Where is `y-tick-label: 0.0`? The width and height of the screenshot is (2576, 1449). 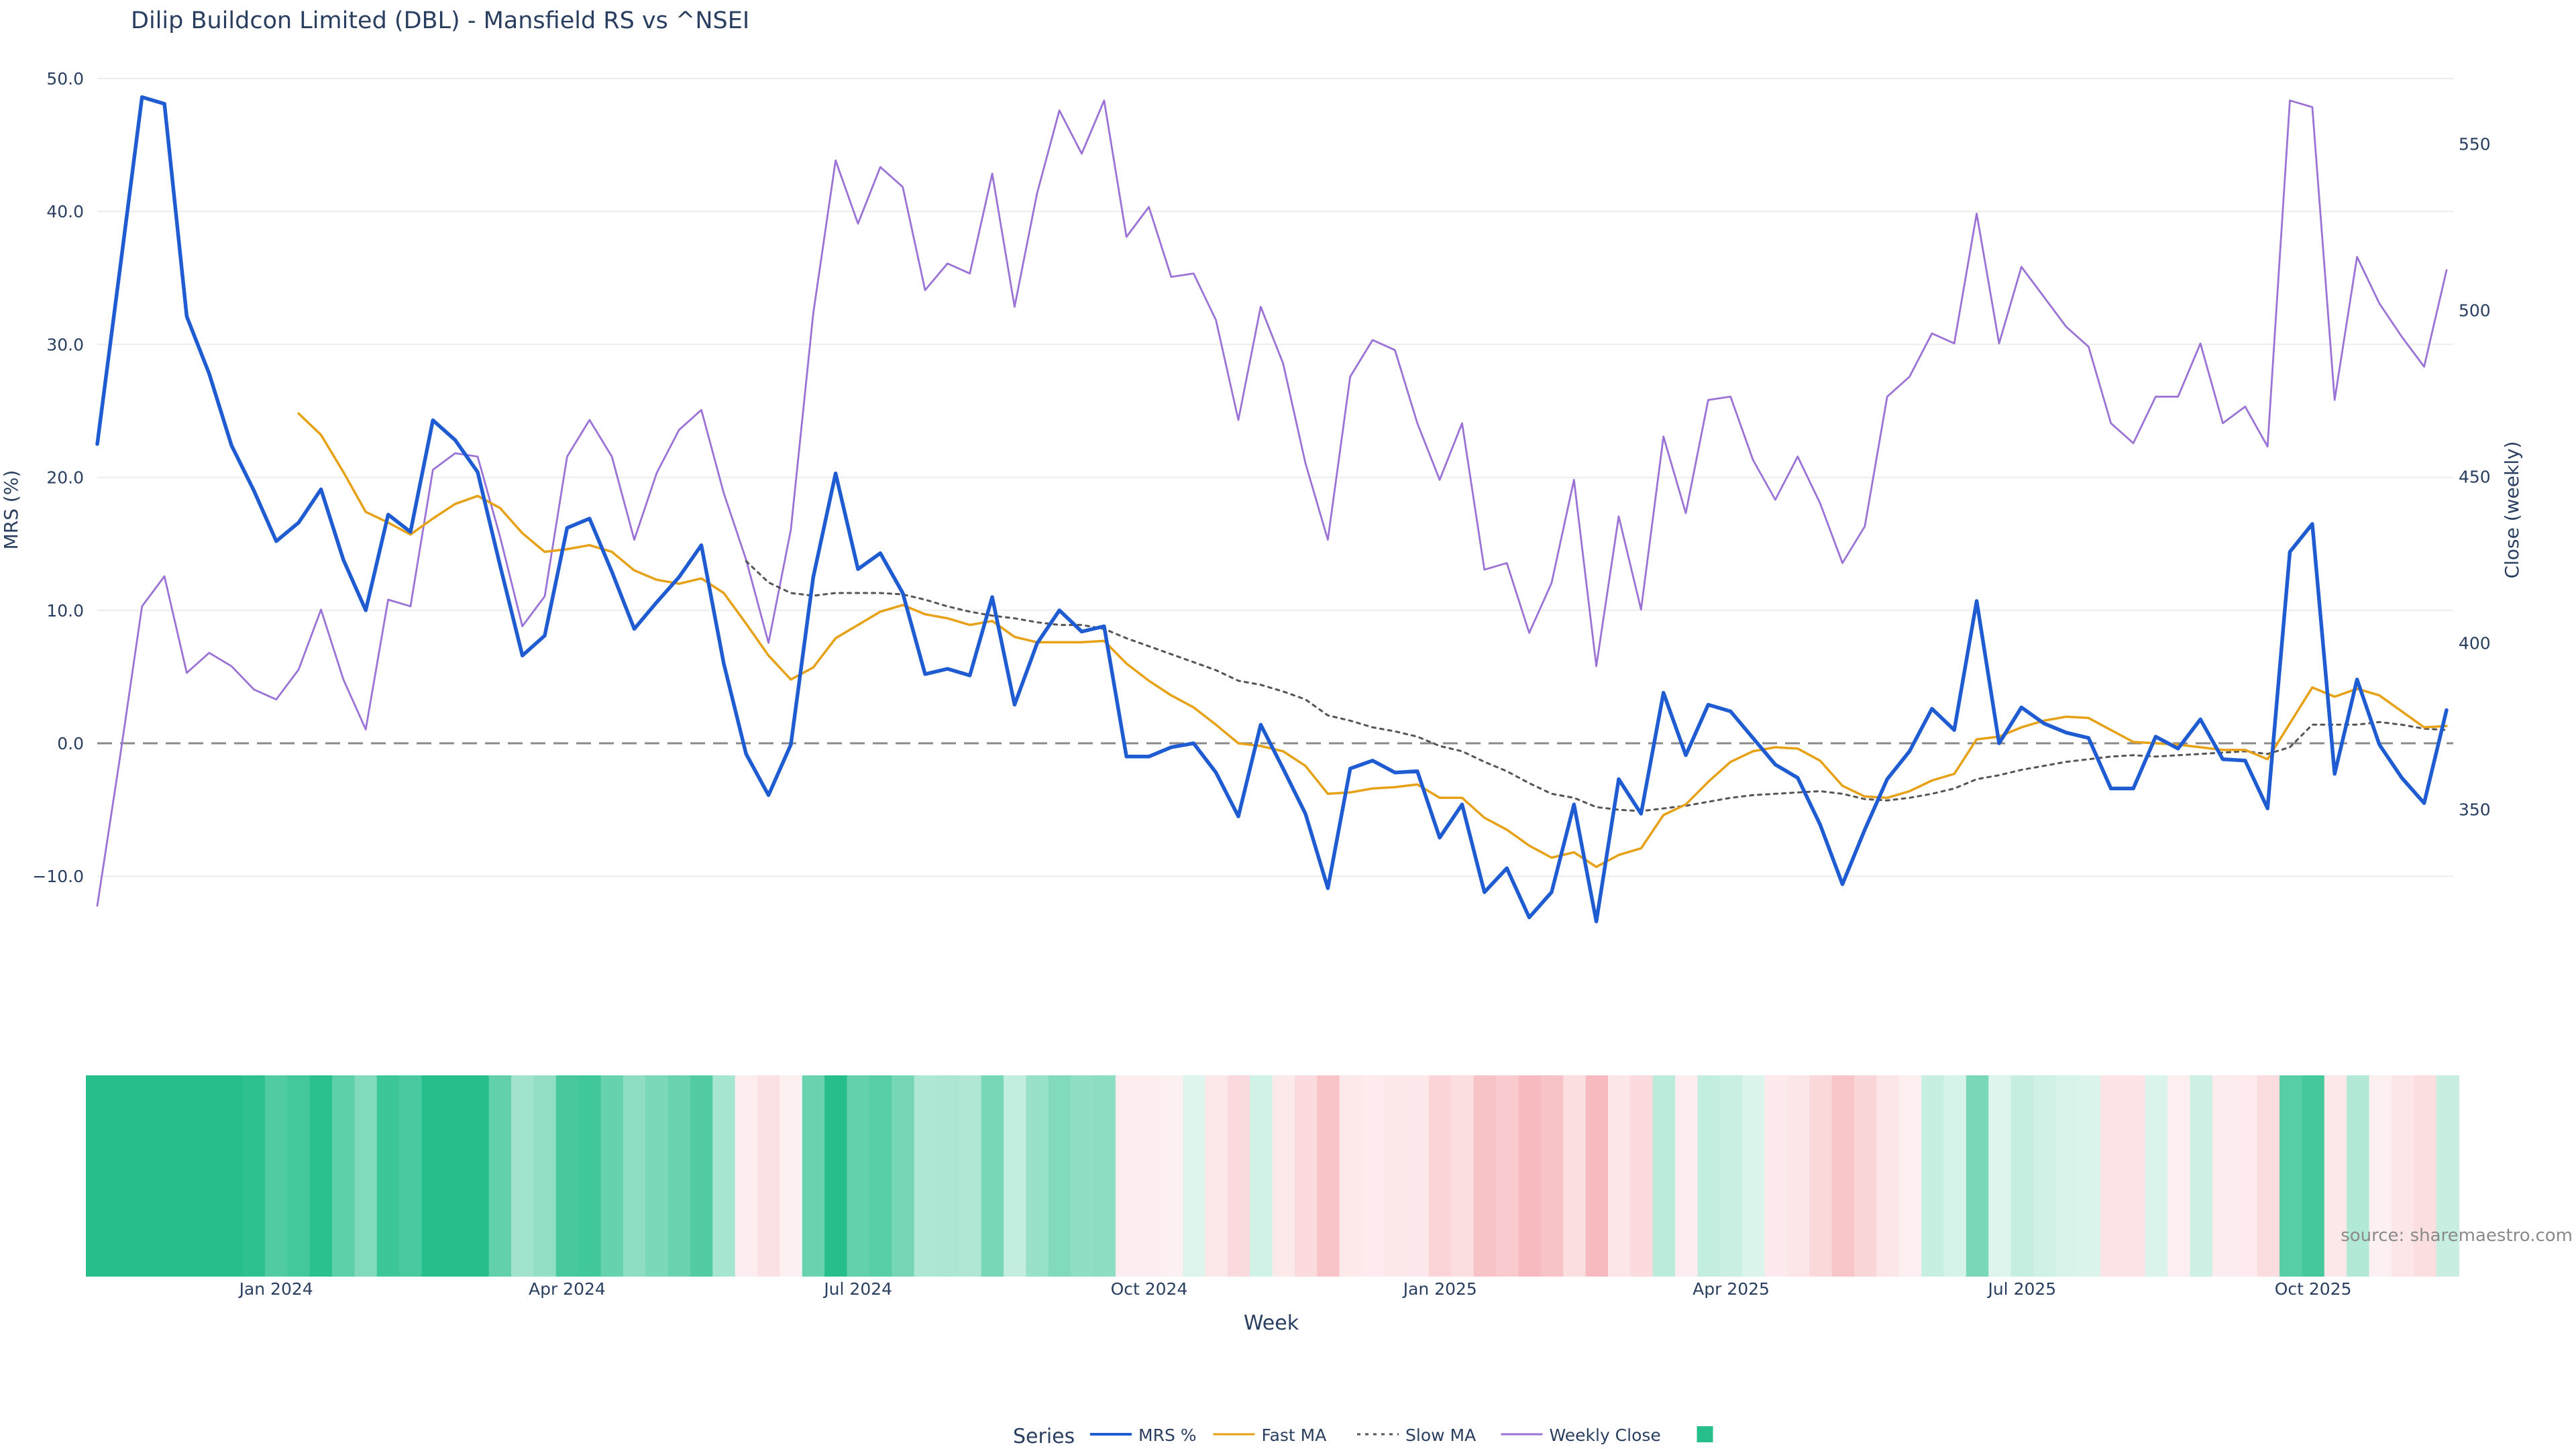 y-tick-label: 0.0 is located at coordinates (70, 743).